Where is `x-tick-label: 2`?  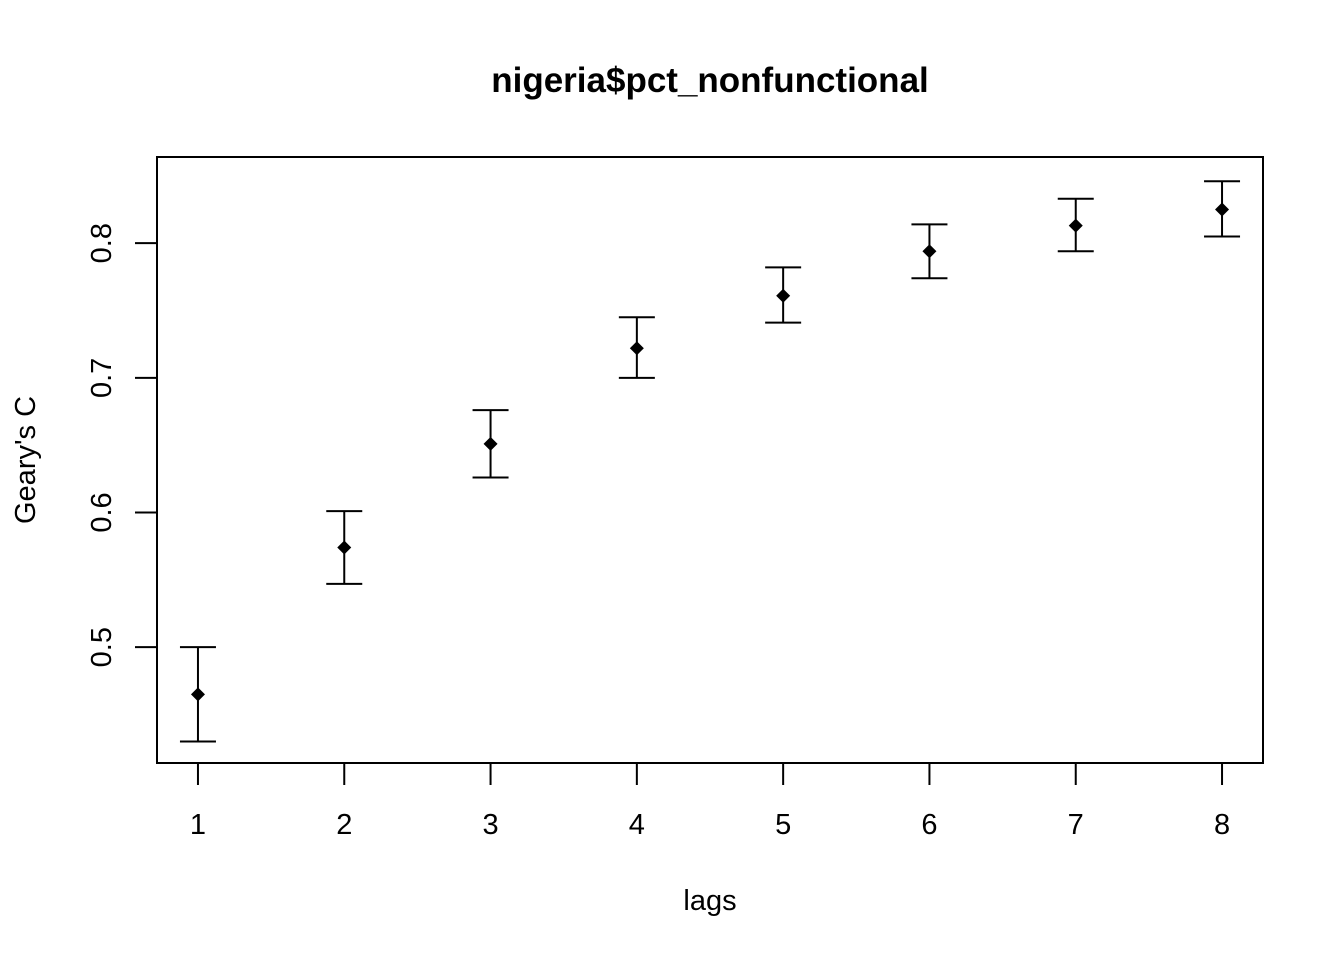
x-tick-label: 2 is located at coordinates (344, 825).